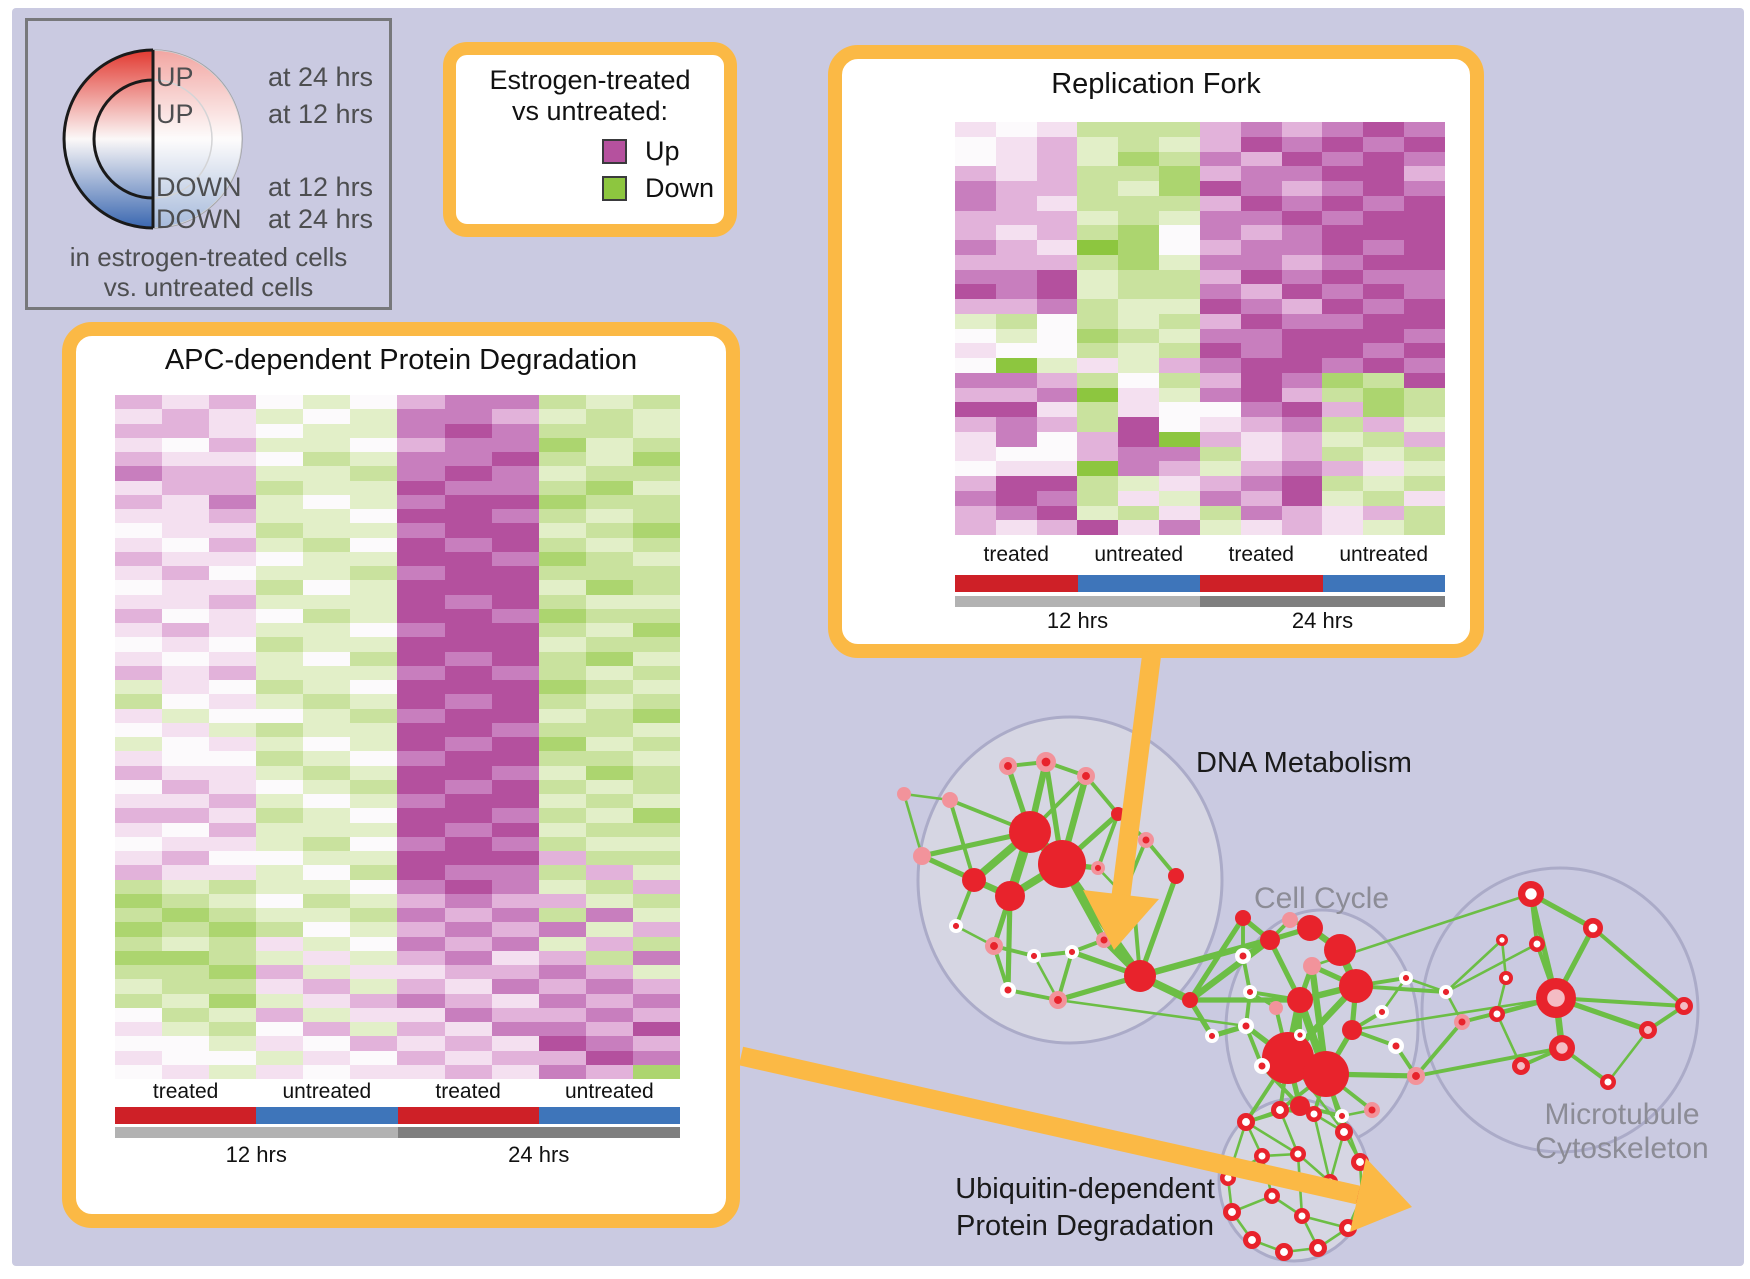 This screenshot has height=1279, width=1750. I want to click on untreated-bar-segment, so click(327, 1115).